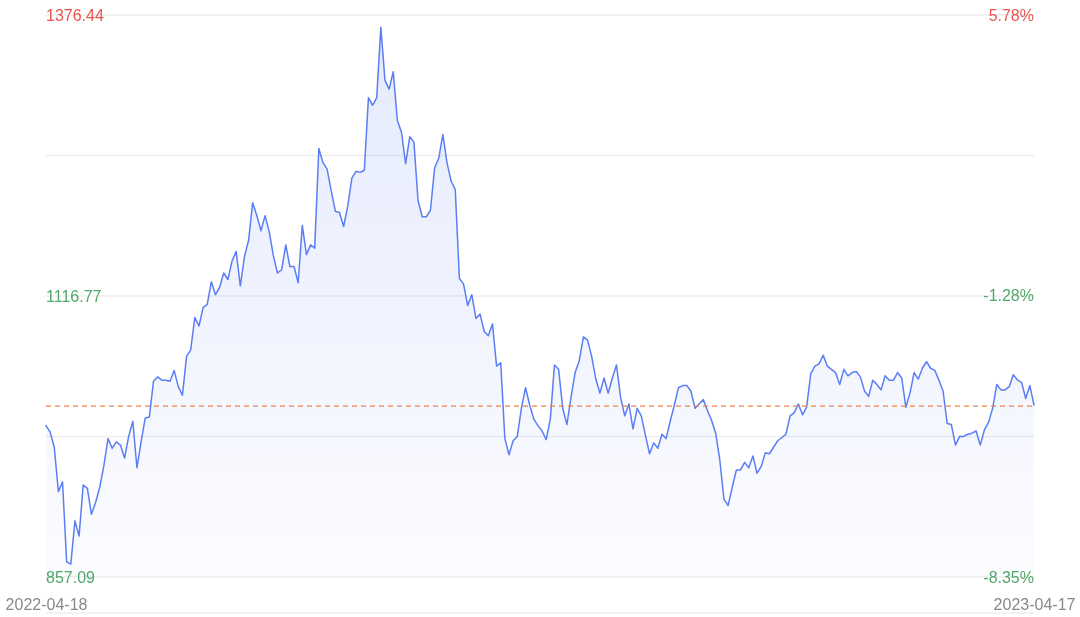 This screenshot has height=617, width=1080. I want to click on x-tick-label: 2023-04-17, so click(1034, 605).